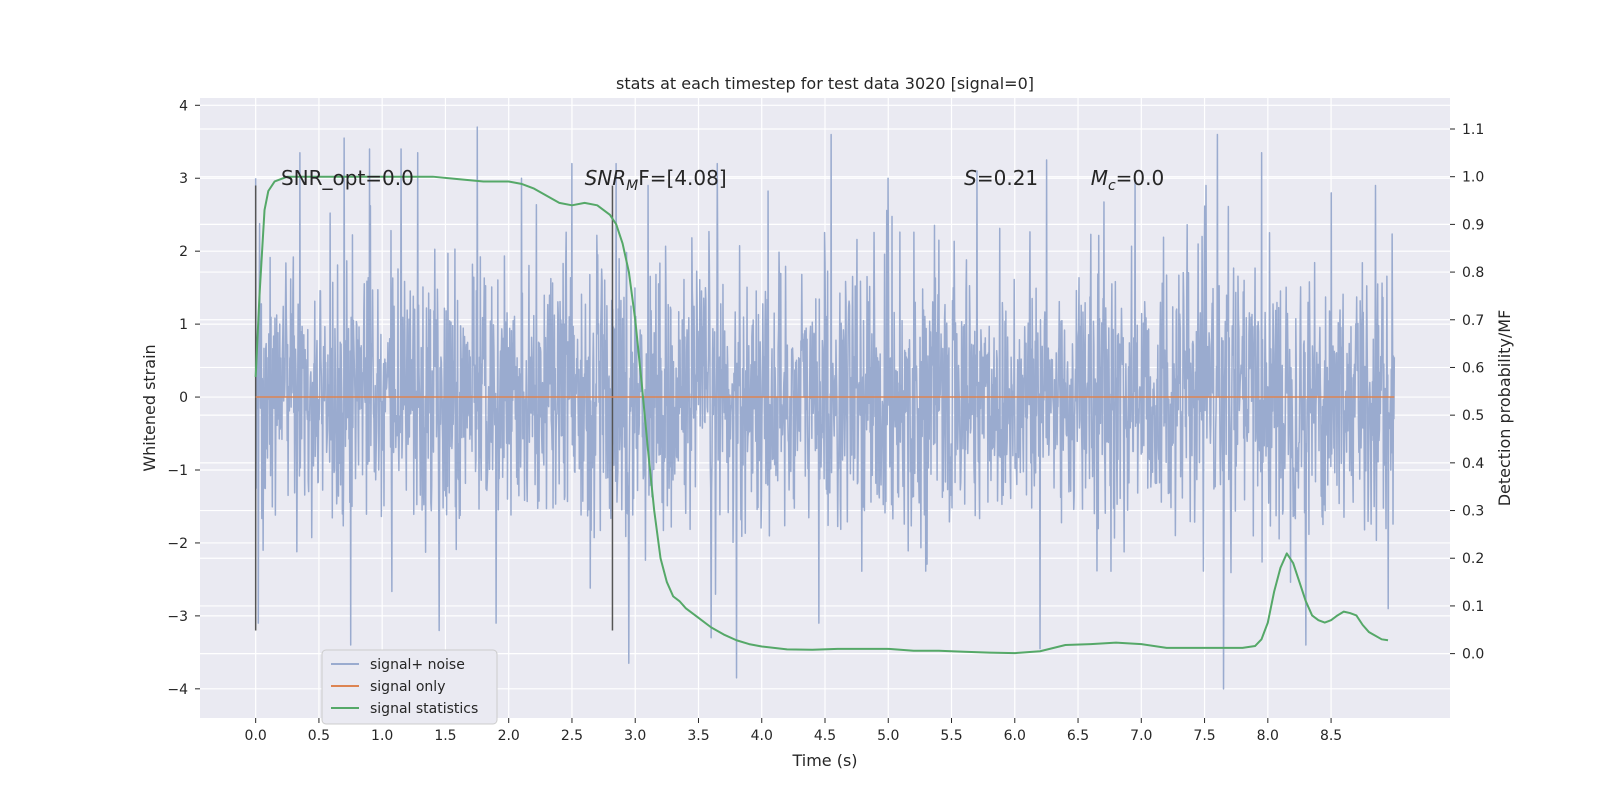 This screenshot has height=804, width=1600. What do you see at coordinates (319, 736) in the screenshot?
I see `x-tick-label: 0.5` at bounding box center [319, 736].